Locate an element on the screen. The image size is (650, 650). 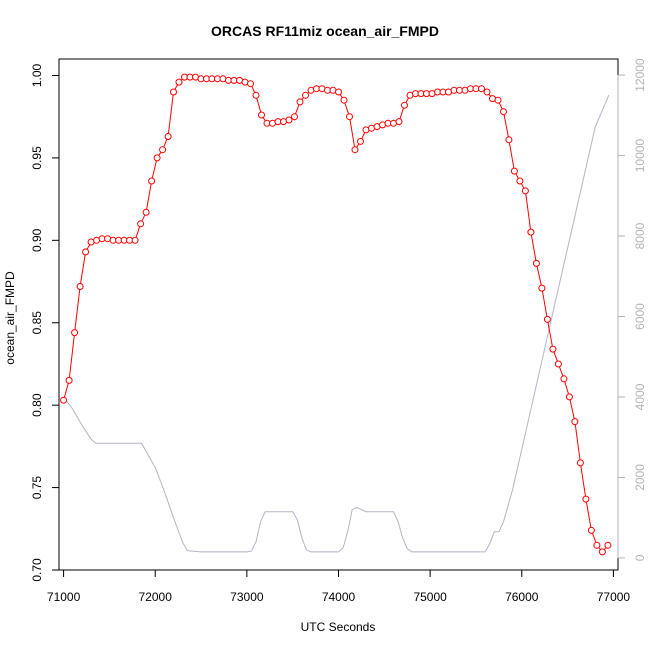
y2-tick-label: 0 is located at coordinates (640, 557).